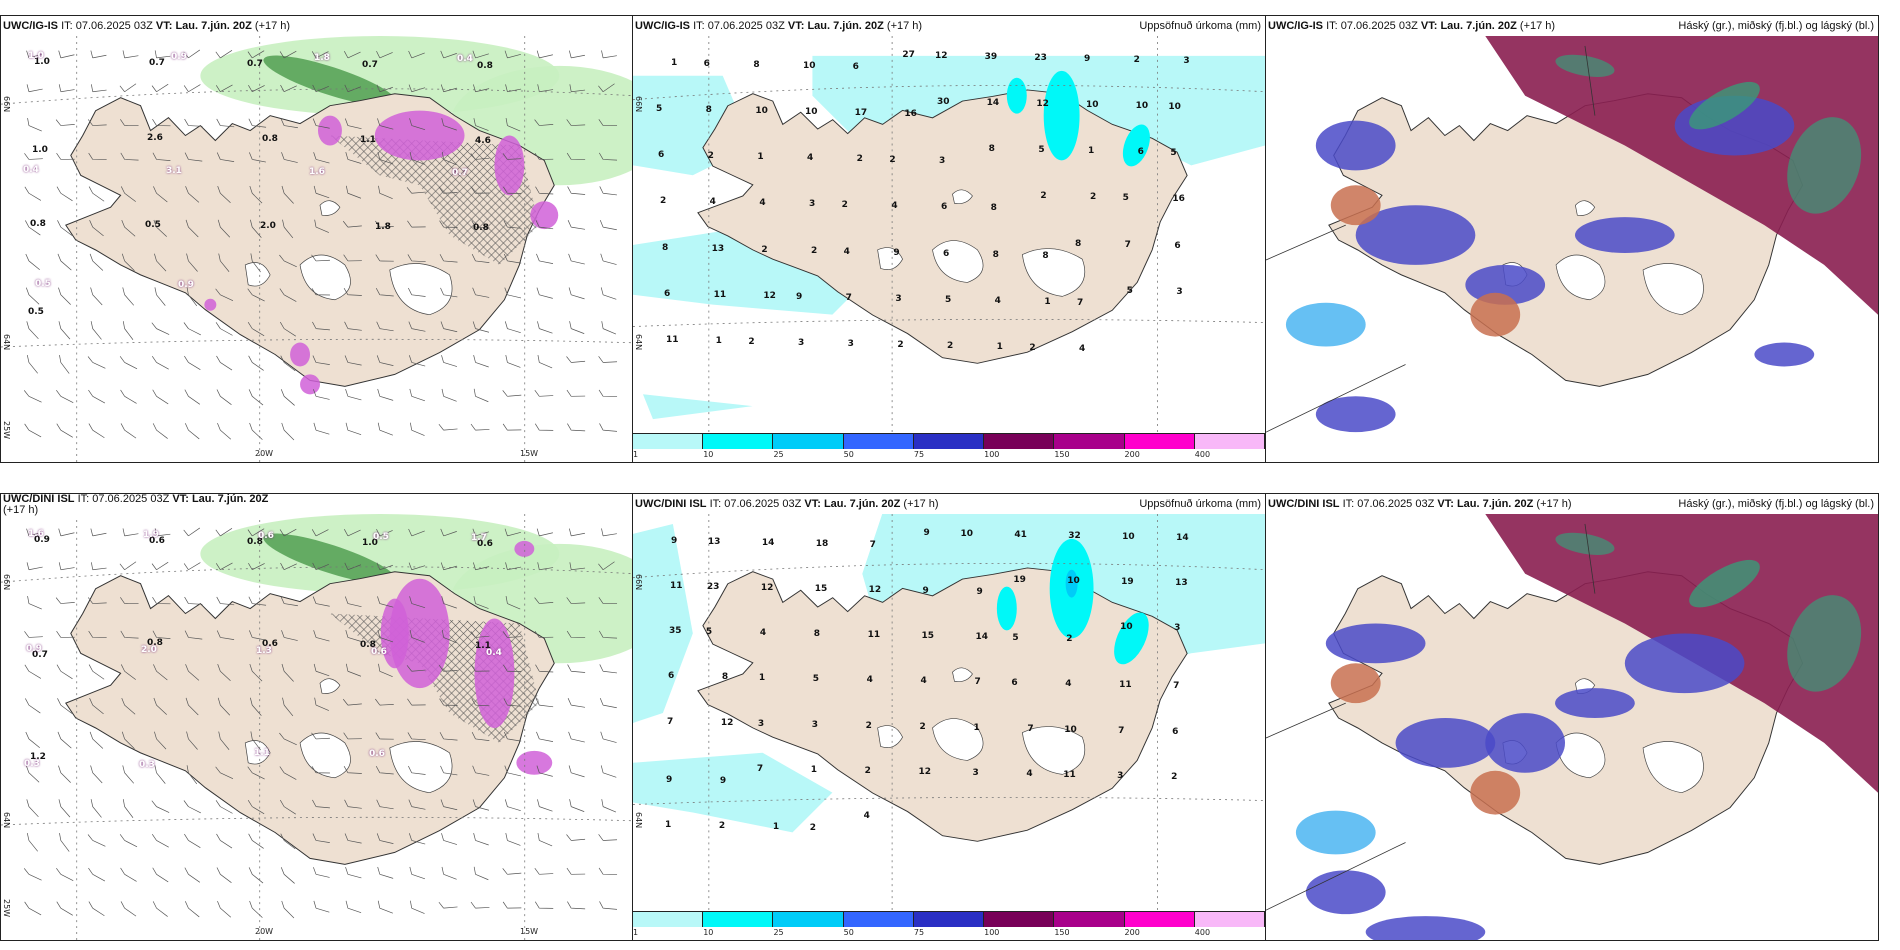 This screenshot has height=950, width=1900. Describe the element at coordinates (1525, 743) in the screenshot. I see `mid-cloud-area` at that location.